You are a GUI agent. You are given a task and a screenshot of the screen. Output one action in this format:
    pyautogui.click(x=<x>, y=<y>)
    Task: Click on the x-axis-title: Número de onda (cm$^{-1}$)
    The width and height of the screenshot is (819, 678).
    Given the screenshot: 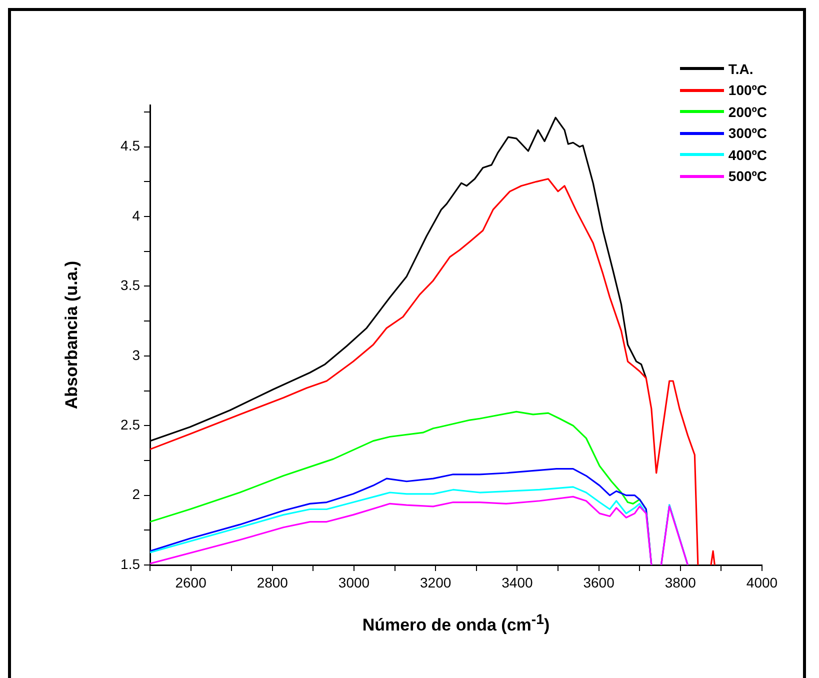 What is the action you would take?
    pyautogui.click(x=456, y=624)
    